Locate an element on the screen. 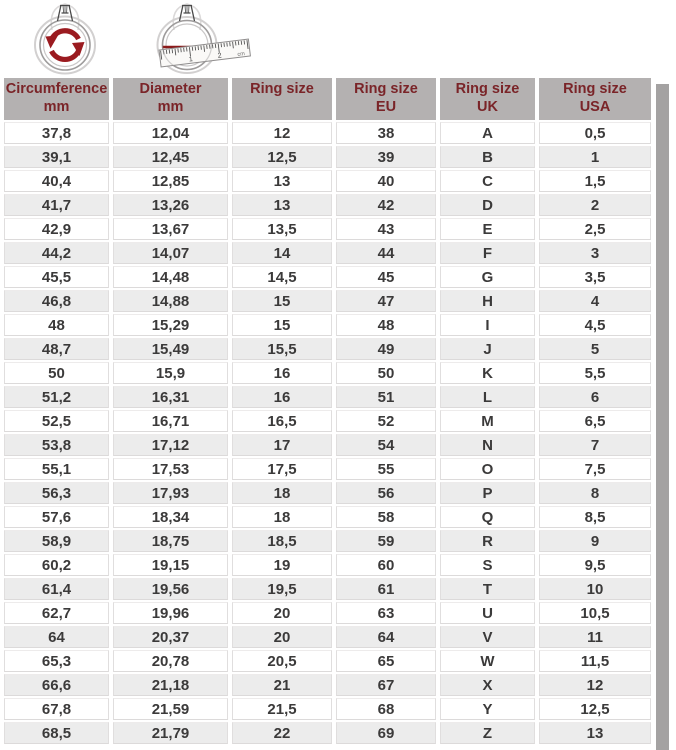 The width and height of the screenshot is (676, 750). table-cell: 16,71 is located at coordinates (170, 421).